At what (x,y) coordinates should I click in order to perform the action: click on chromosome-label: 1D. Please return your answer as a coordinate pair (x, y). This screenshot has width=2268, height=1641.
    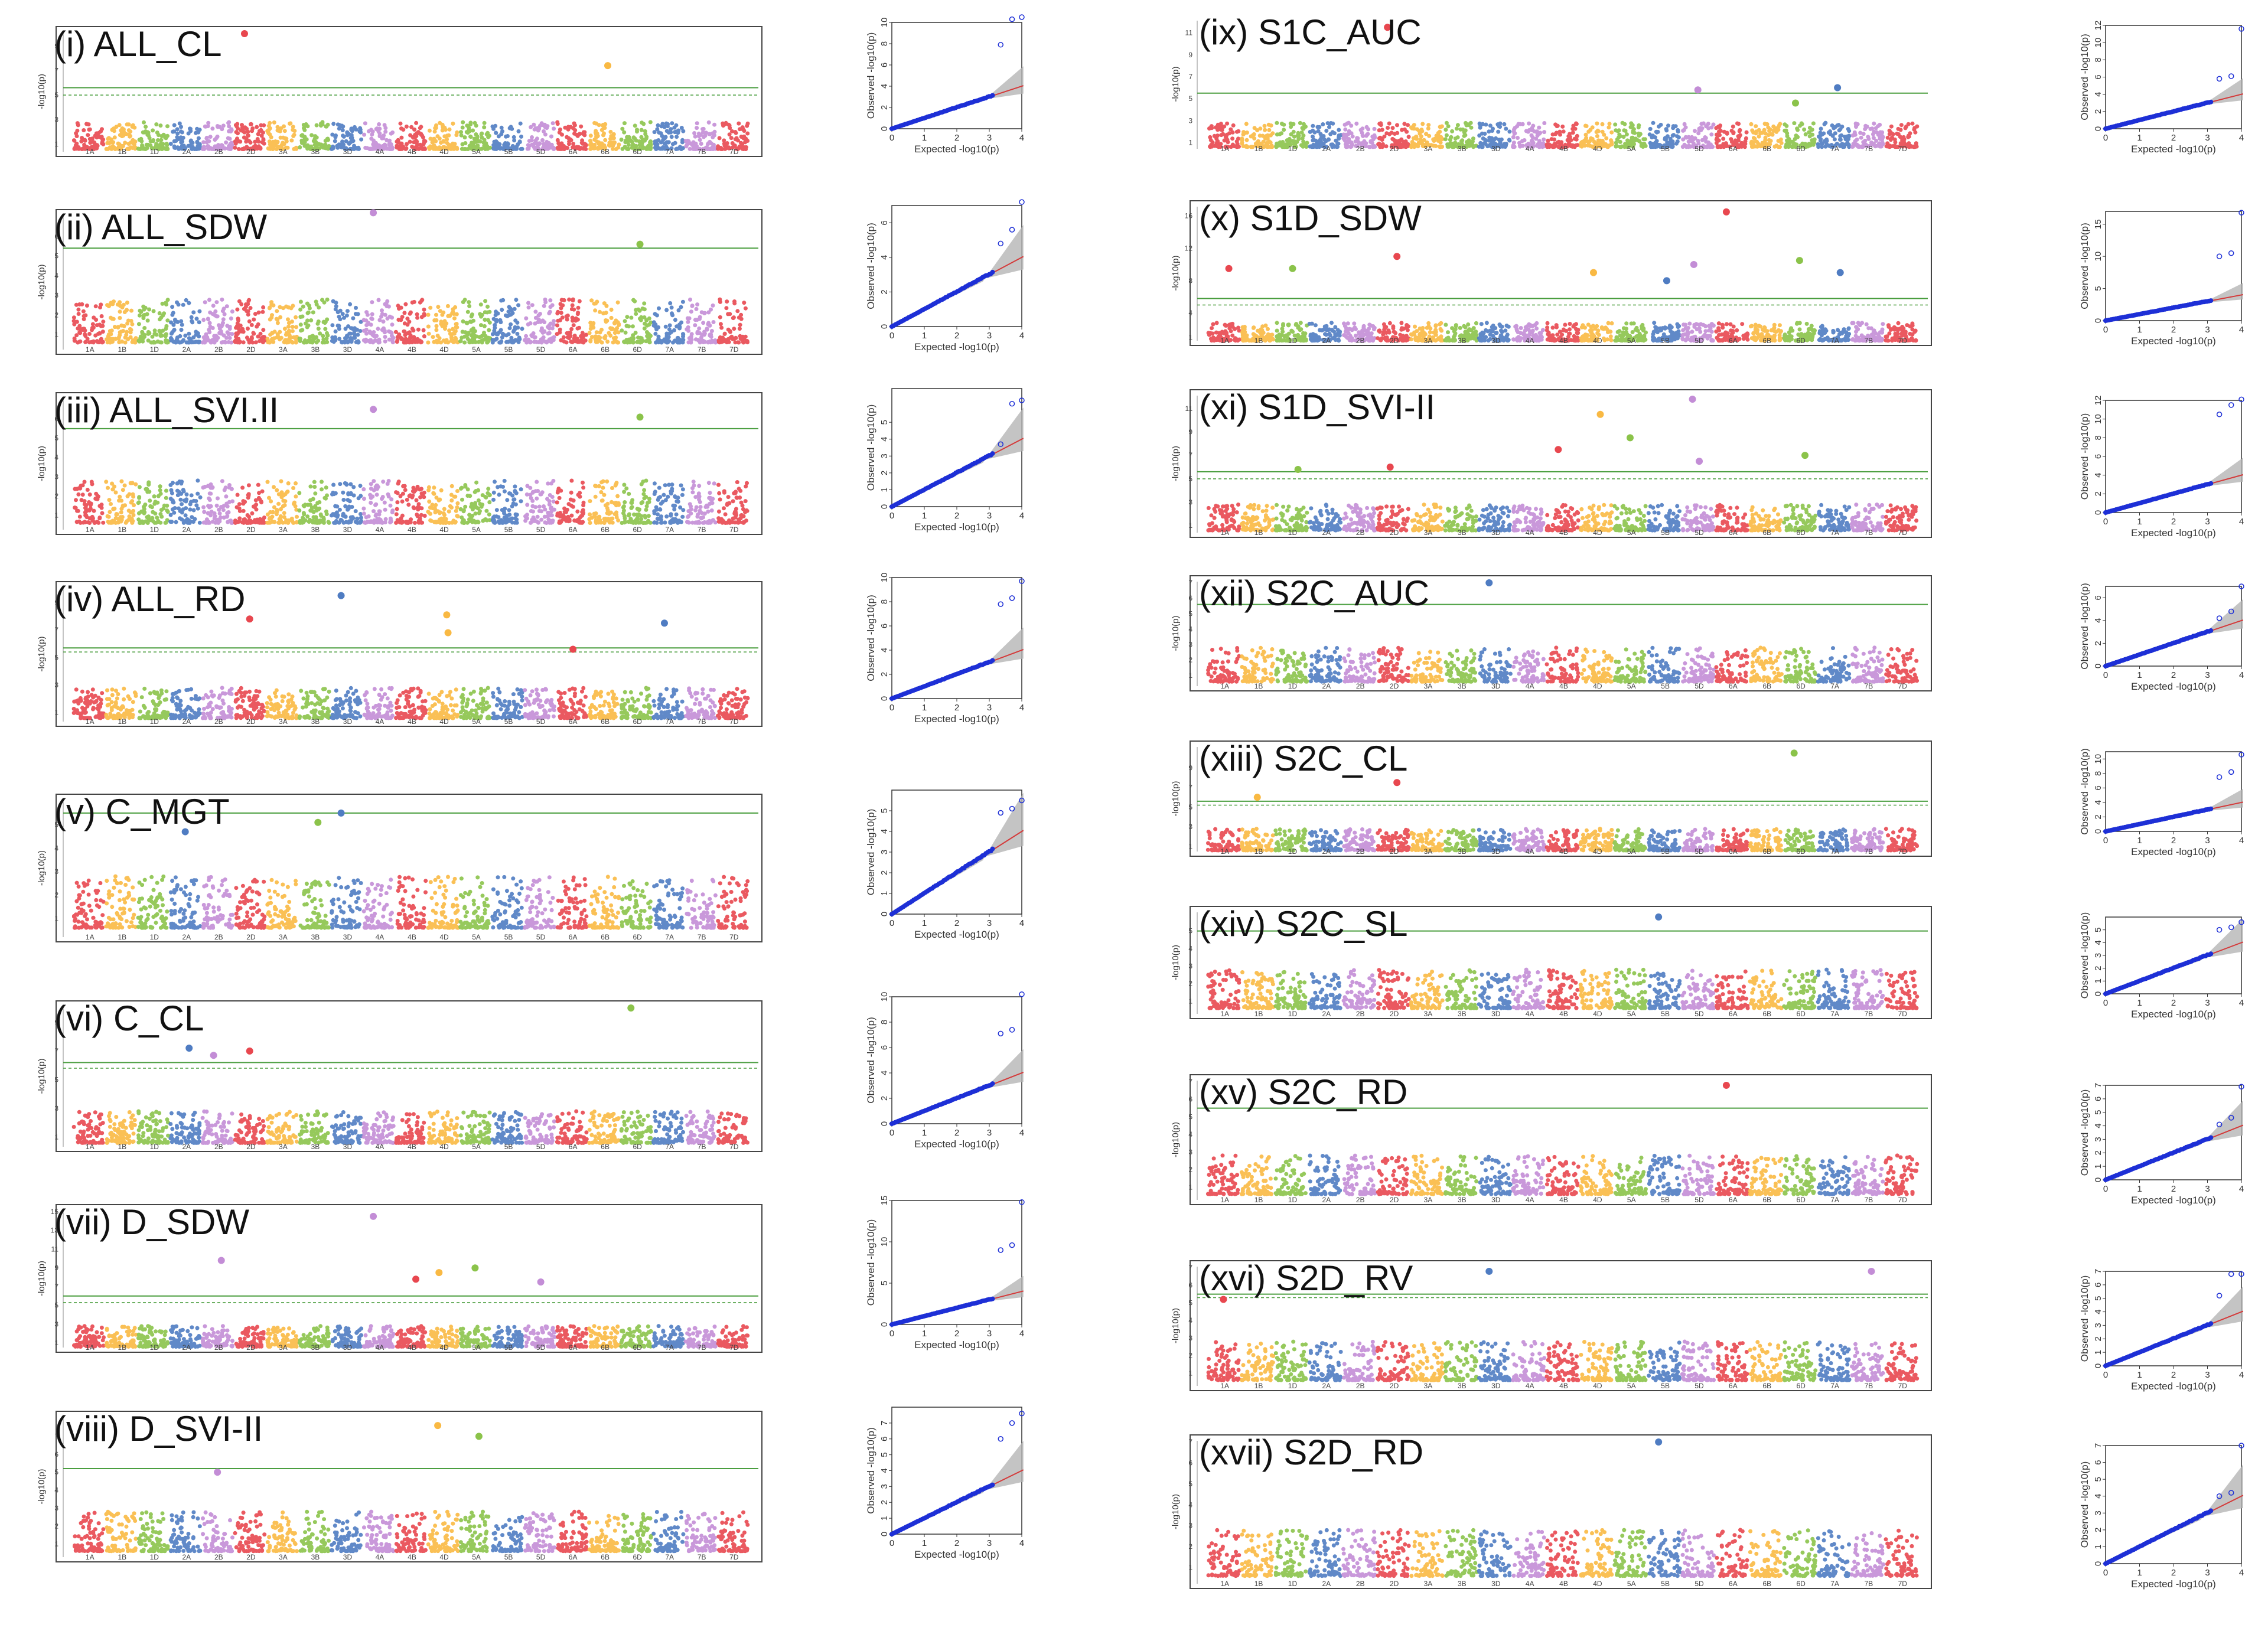
    Looking at the image, I should click on (1293, 532).